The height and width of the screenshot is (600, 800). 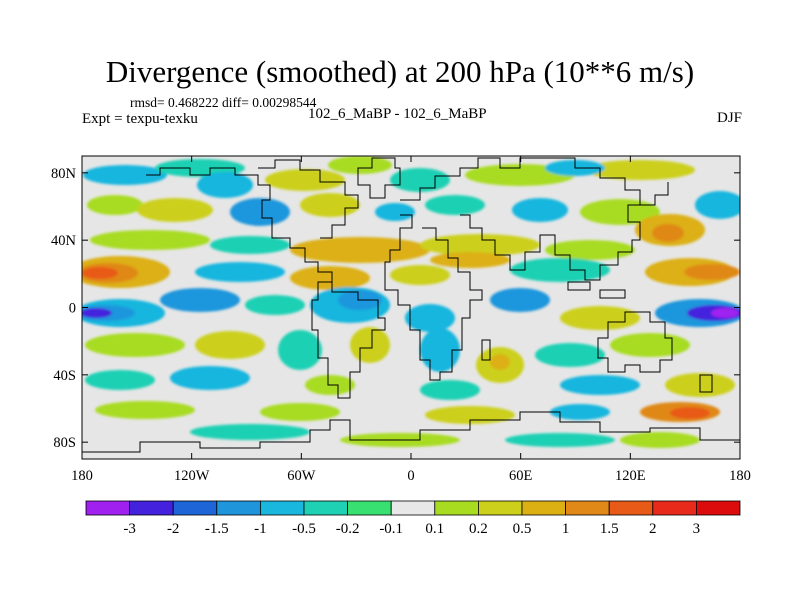 What do you see at coordinates (434, 529) in the screenshot?
I see `colorbar-label: 0.1` at bounding box center [434, 529].